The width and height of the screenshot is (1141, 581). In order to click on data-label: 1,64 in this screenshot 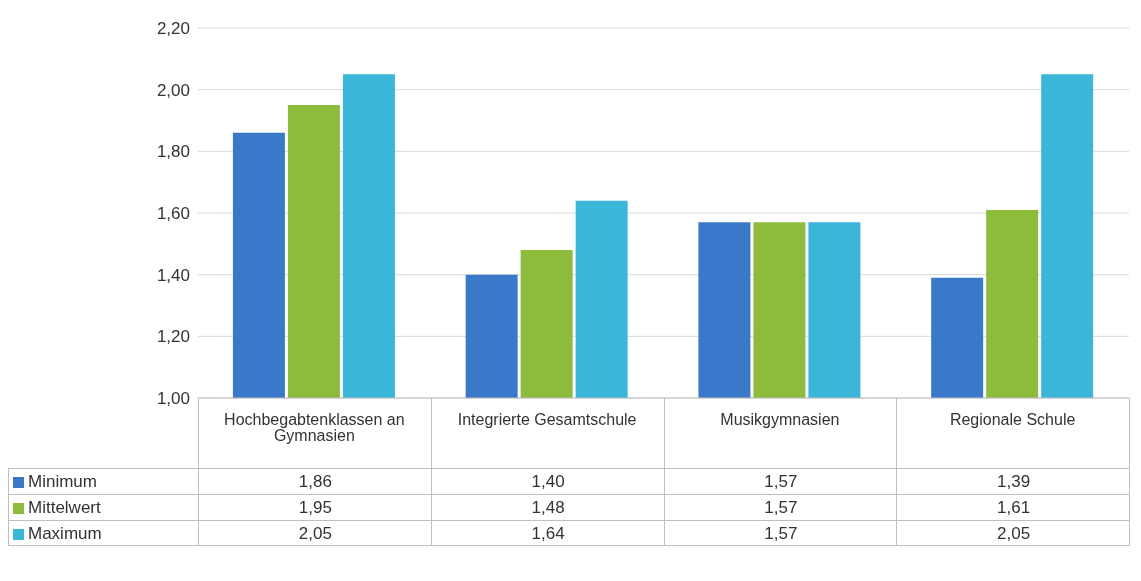, I will do `click(548, 534)`.